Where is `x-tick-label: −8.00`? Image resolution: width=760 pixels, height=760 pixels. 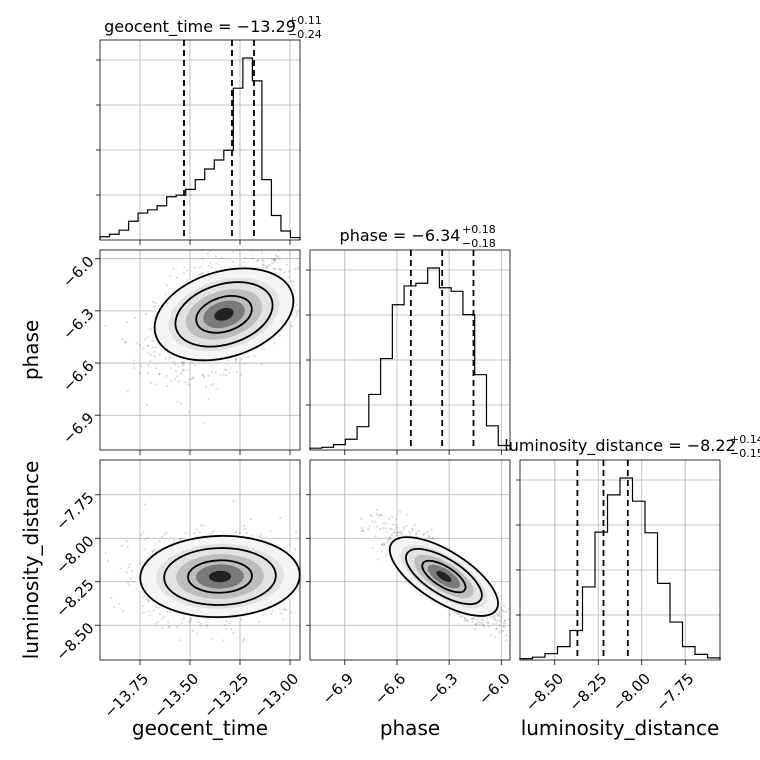 x-tick-label: −8.00 is located at coordinates (631, 692).